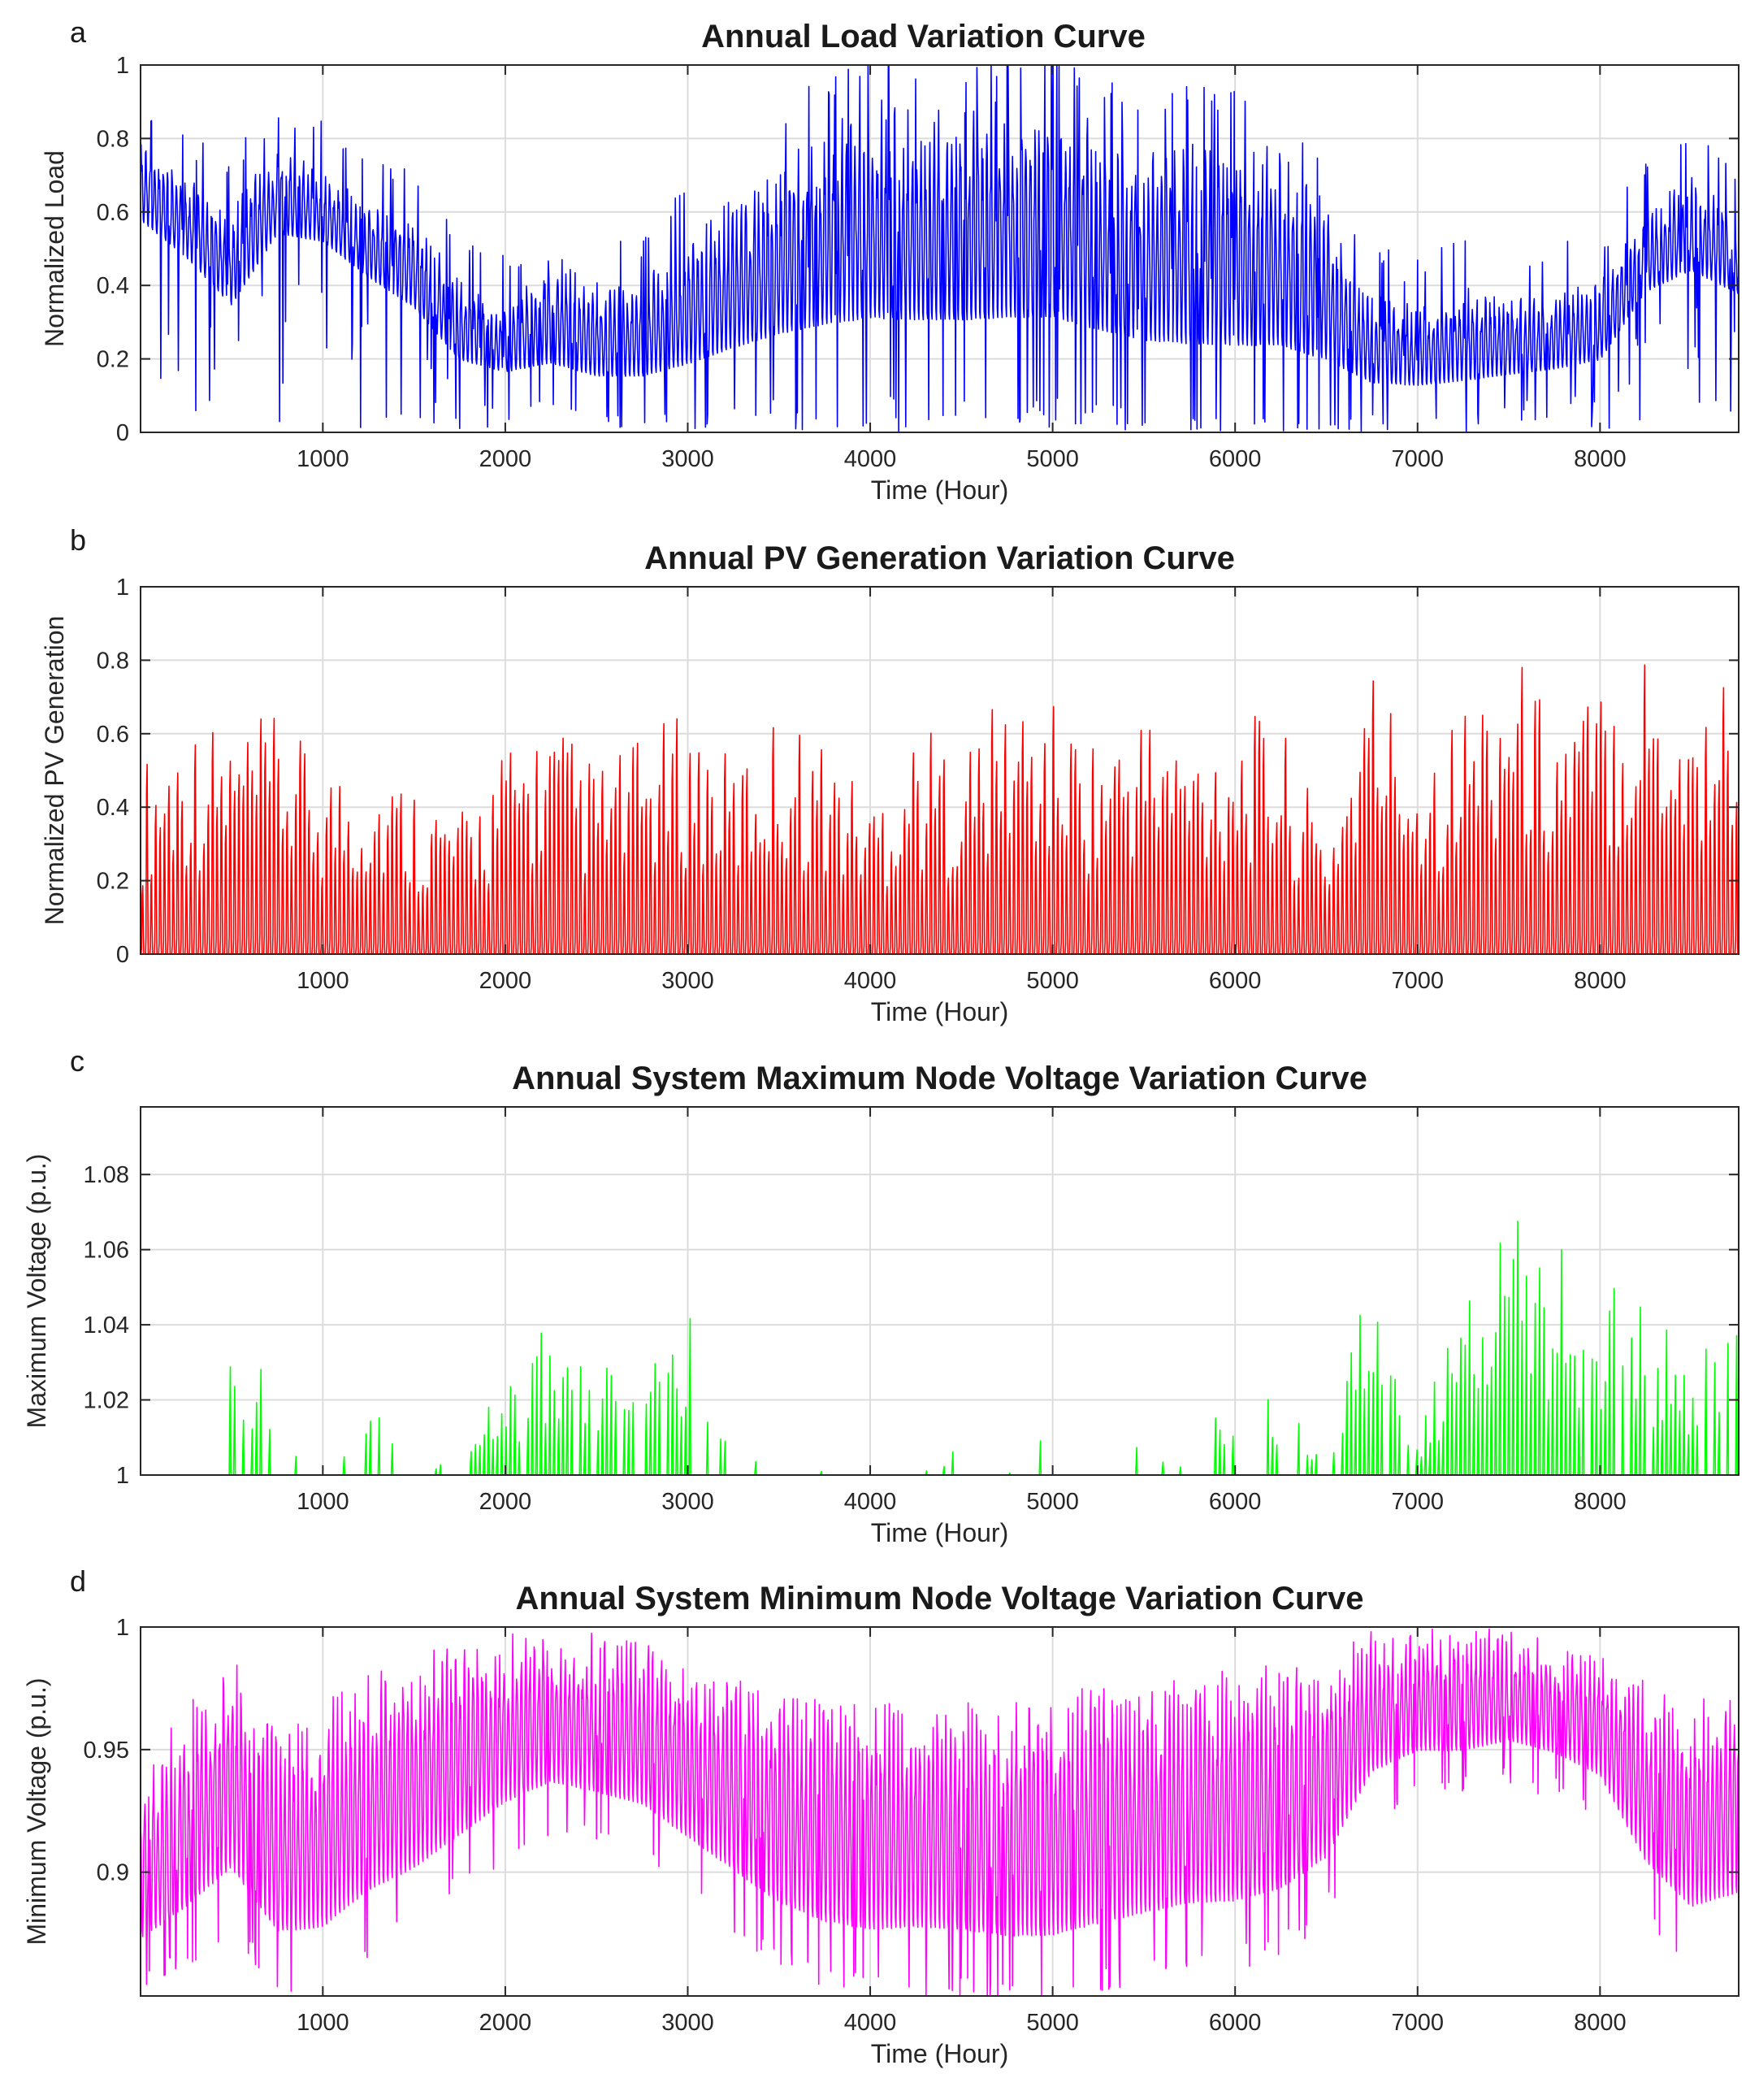 Image resolution: width=1759 pixels, height=2100 pixels. I want to click on y-tick-label: 1.02, so click(106, 1401).